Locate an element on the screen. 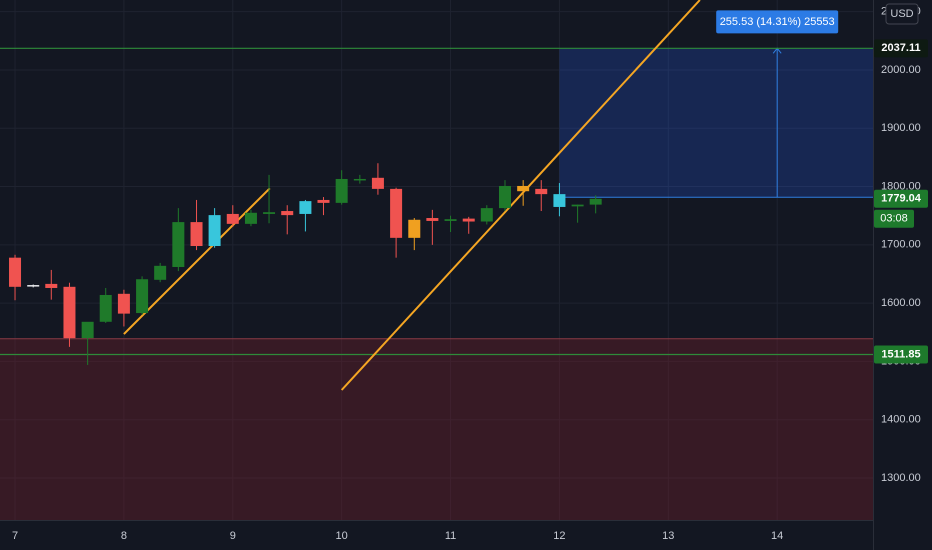  x-tick-label: 8 is located at coordinates (124, 536).